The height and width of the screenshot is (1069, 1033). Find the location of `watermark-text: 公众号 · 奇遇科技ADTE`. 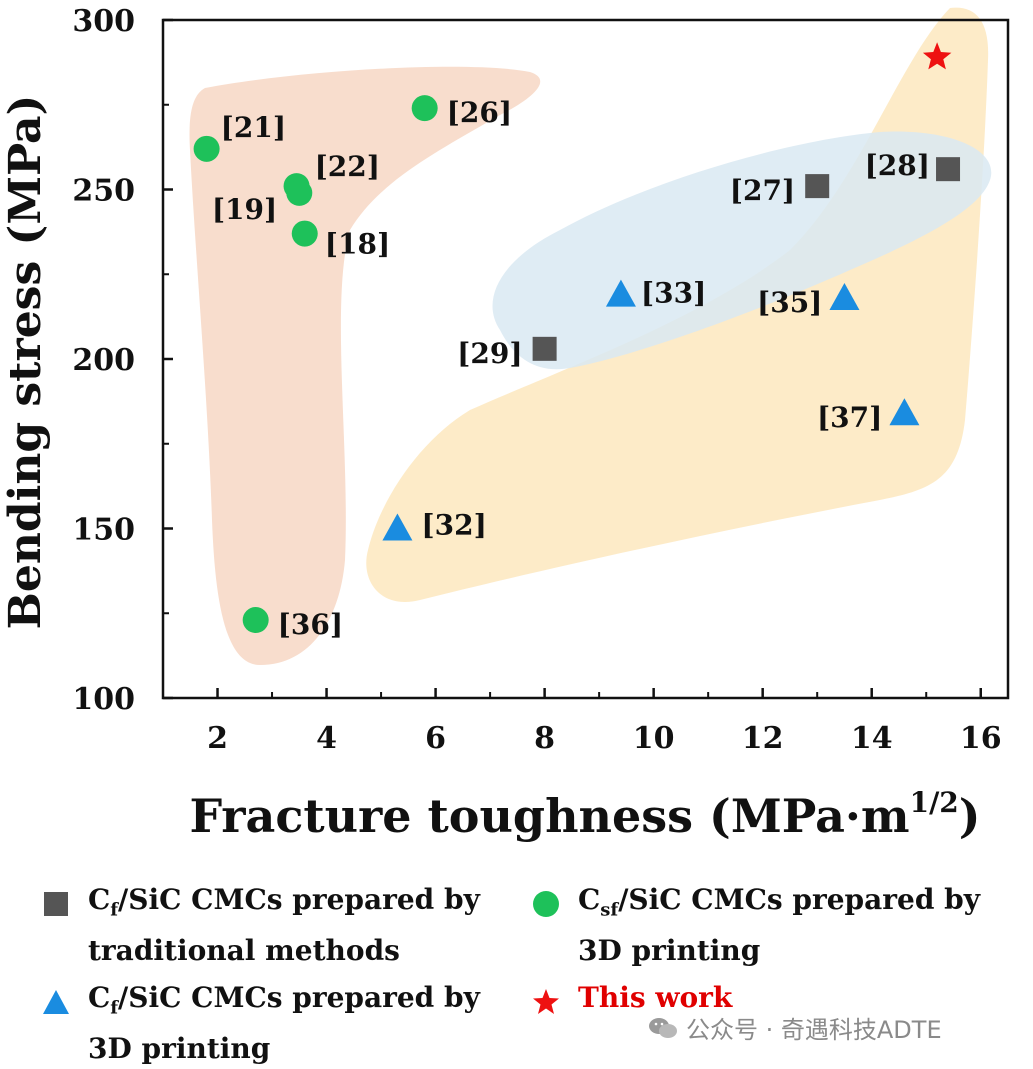

watermark-text: 公众号 · 奇遇科技ADTE is located at coordinates (814, 1030).